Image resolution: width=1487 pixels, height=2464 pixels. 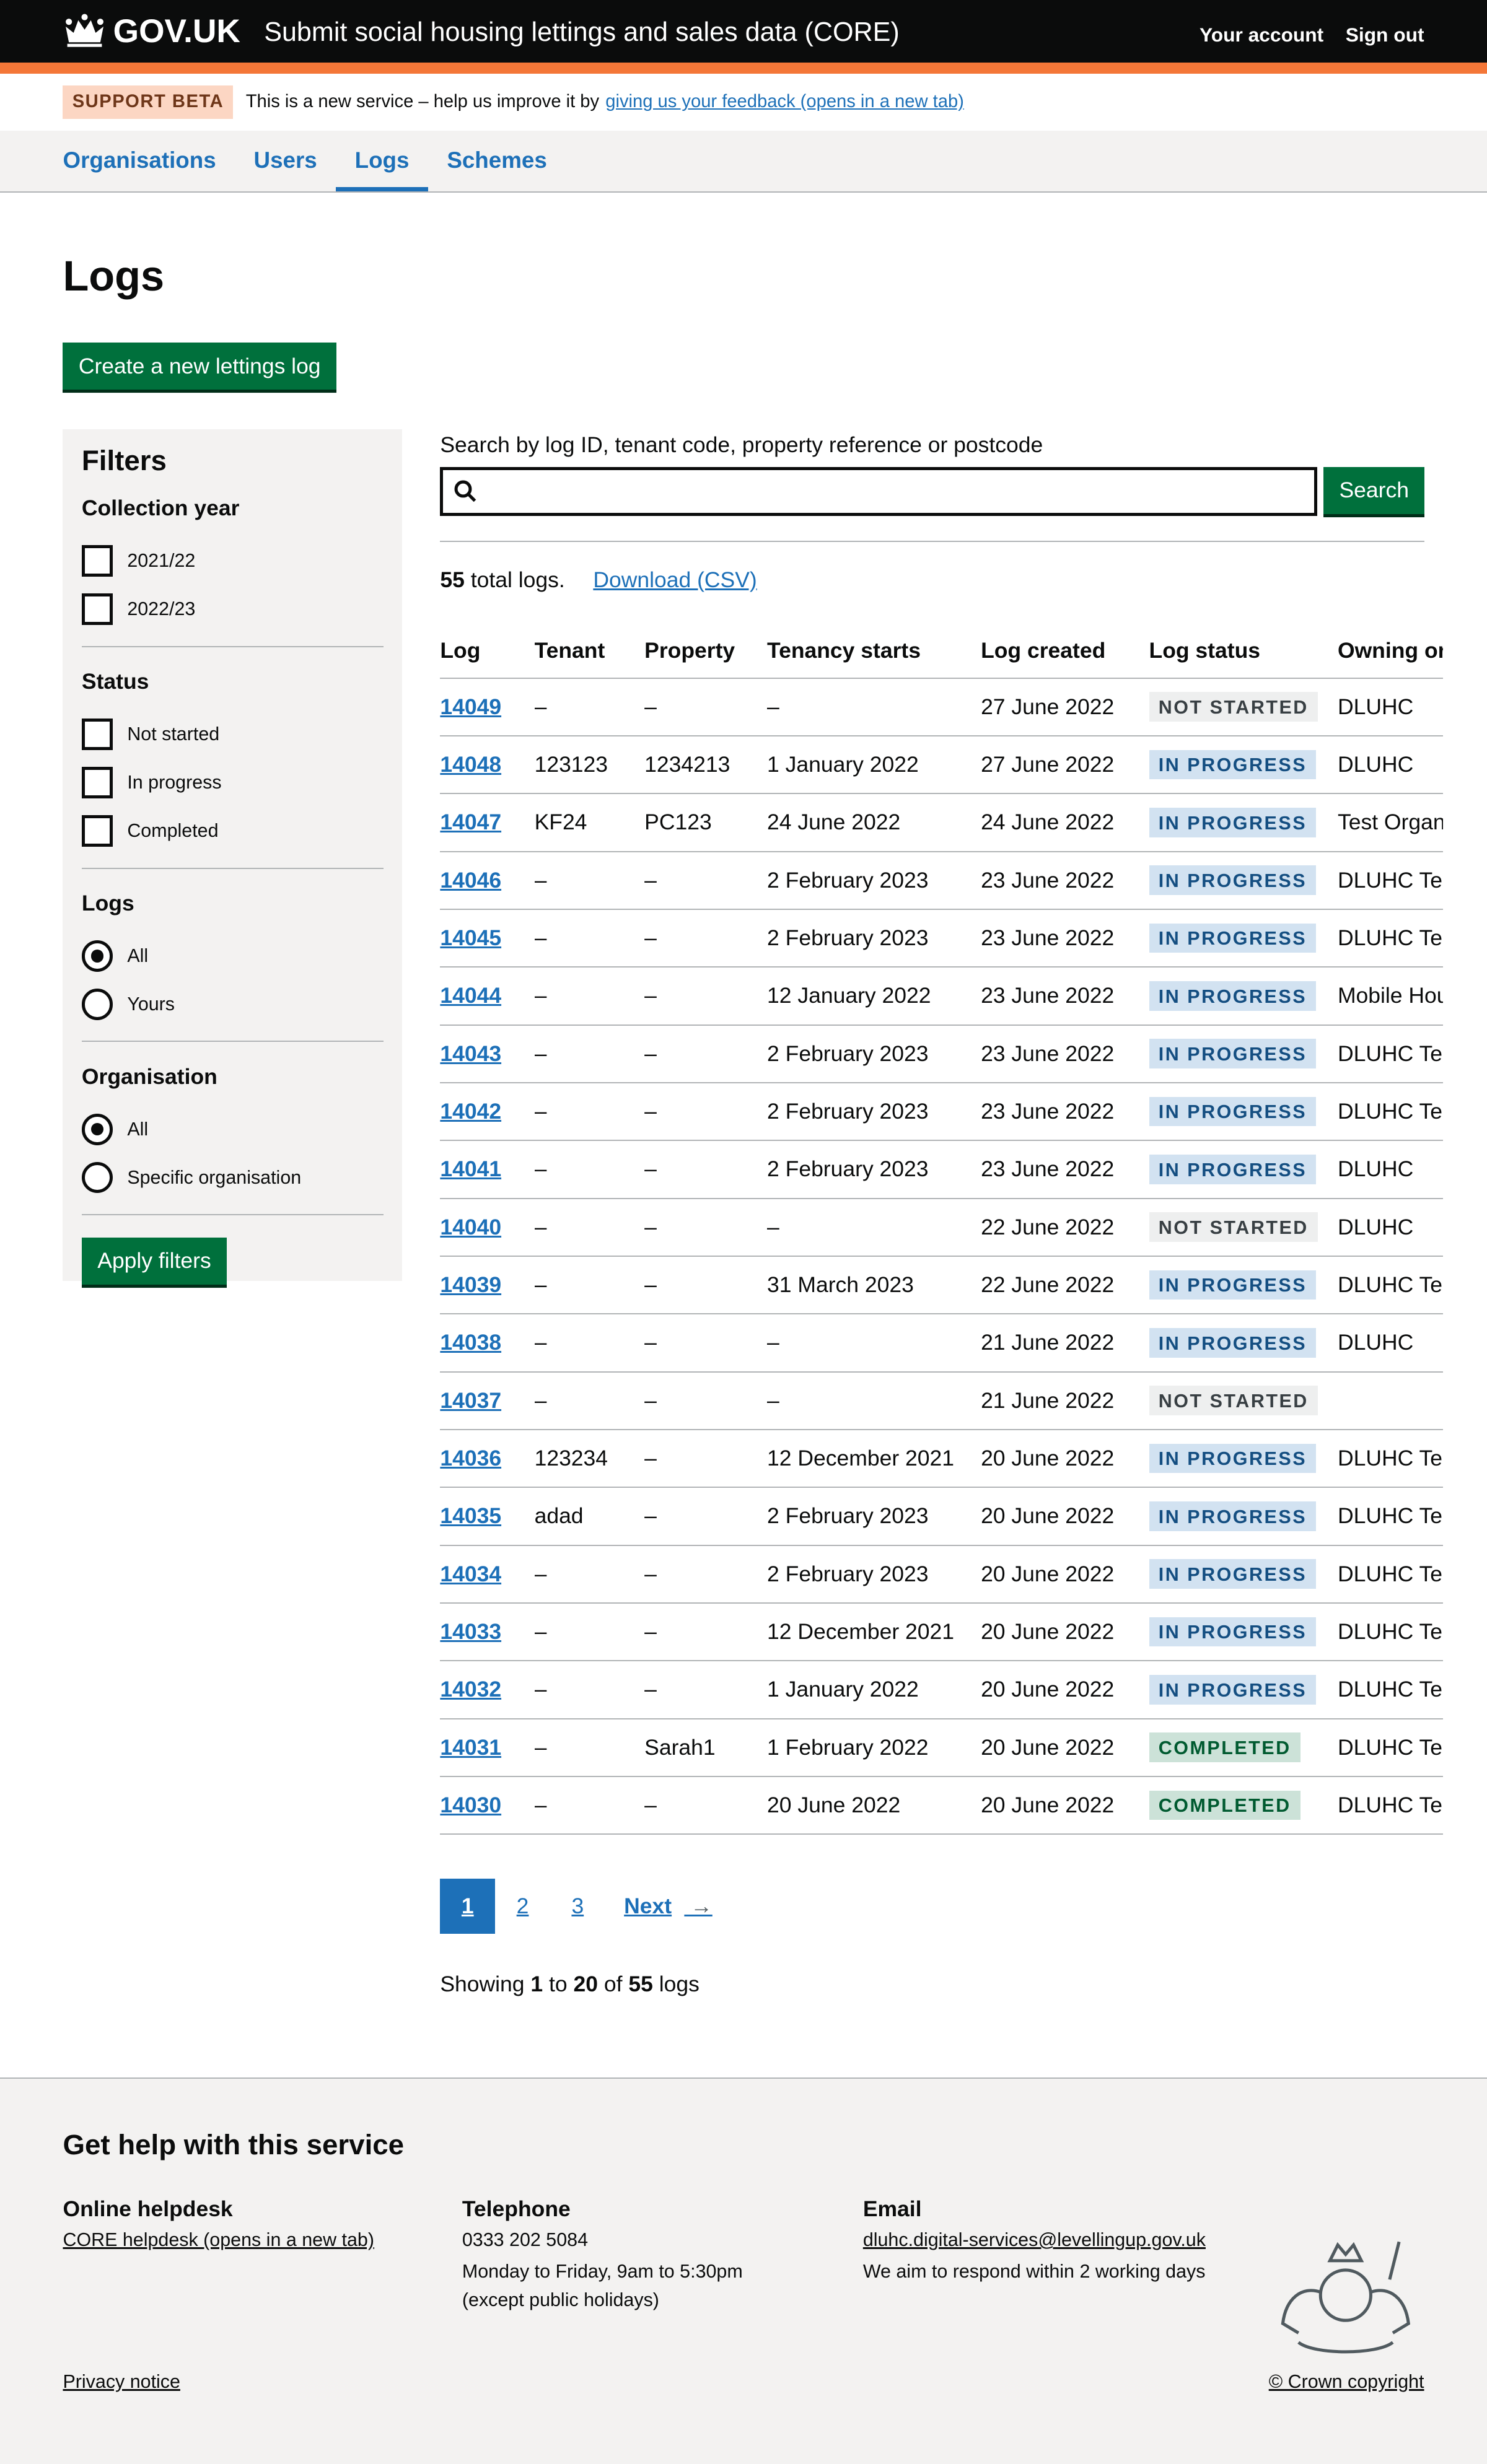 What do you see at coordinates (200, 366) in the screenshot?
I see `create-lettings-log-button: Create a new lettings log` at bounding box center [200, 366].